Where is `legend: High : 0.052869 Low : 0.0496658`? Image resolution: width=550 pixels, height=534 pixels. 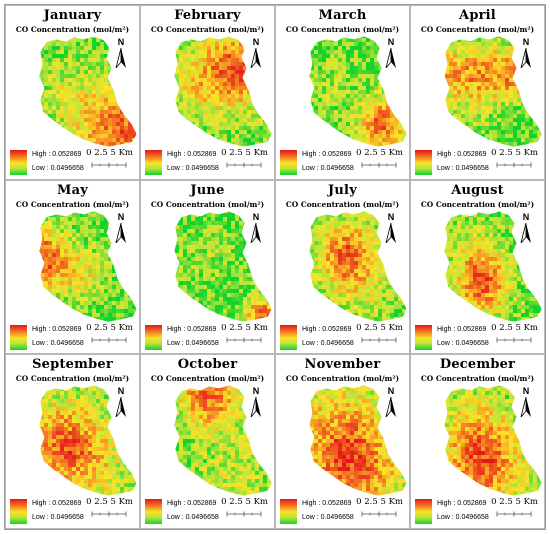
legend: High : 0.052869 Low : 0.0496658 is located at coordinates (209, 338).